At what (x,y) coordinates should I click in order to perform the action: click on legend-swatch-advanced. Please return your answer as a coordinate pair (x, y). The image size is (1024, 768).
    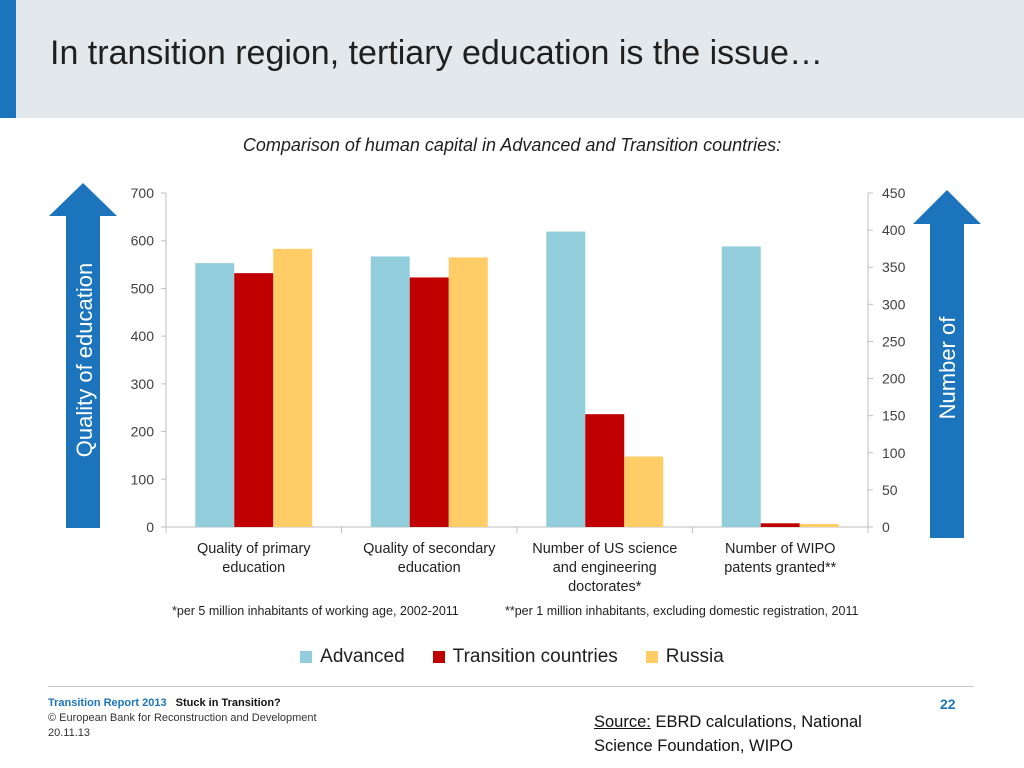
    Looking at the image, I should click on (306, 657).